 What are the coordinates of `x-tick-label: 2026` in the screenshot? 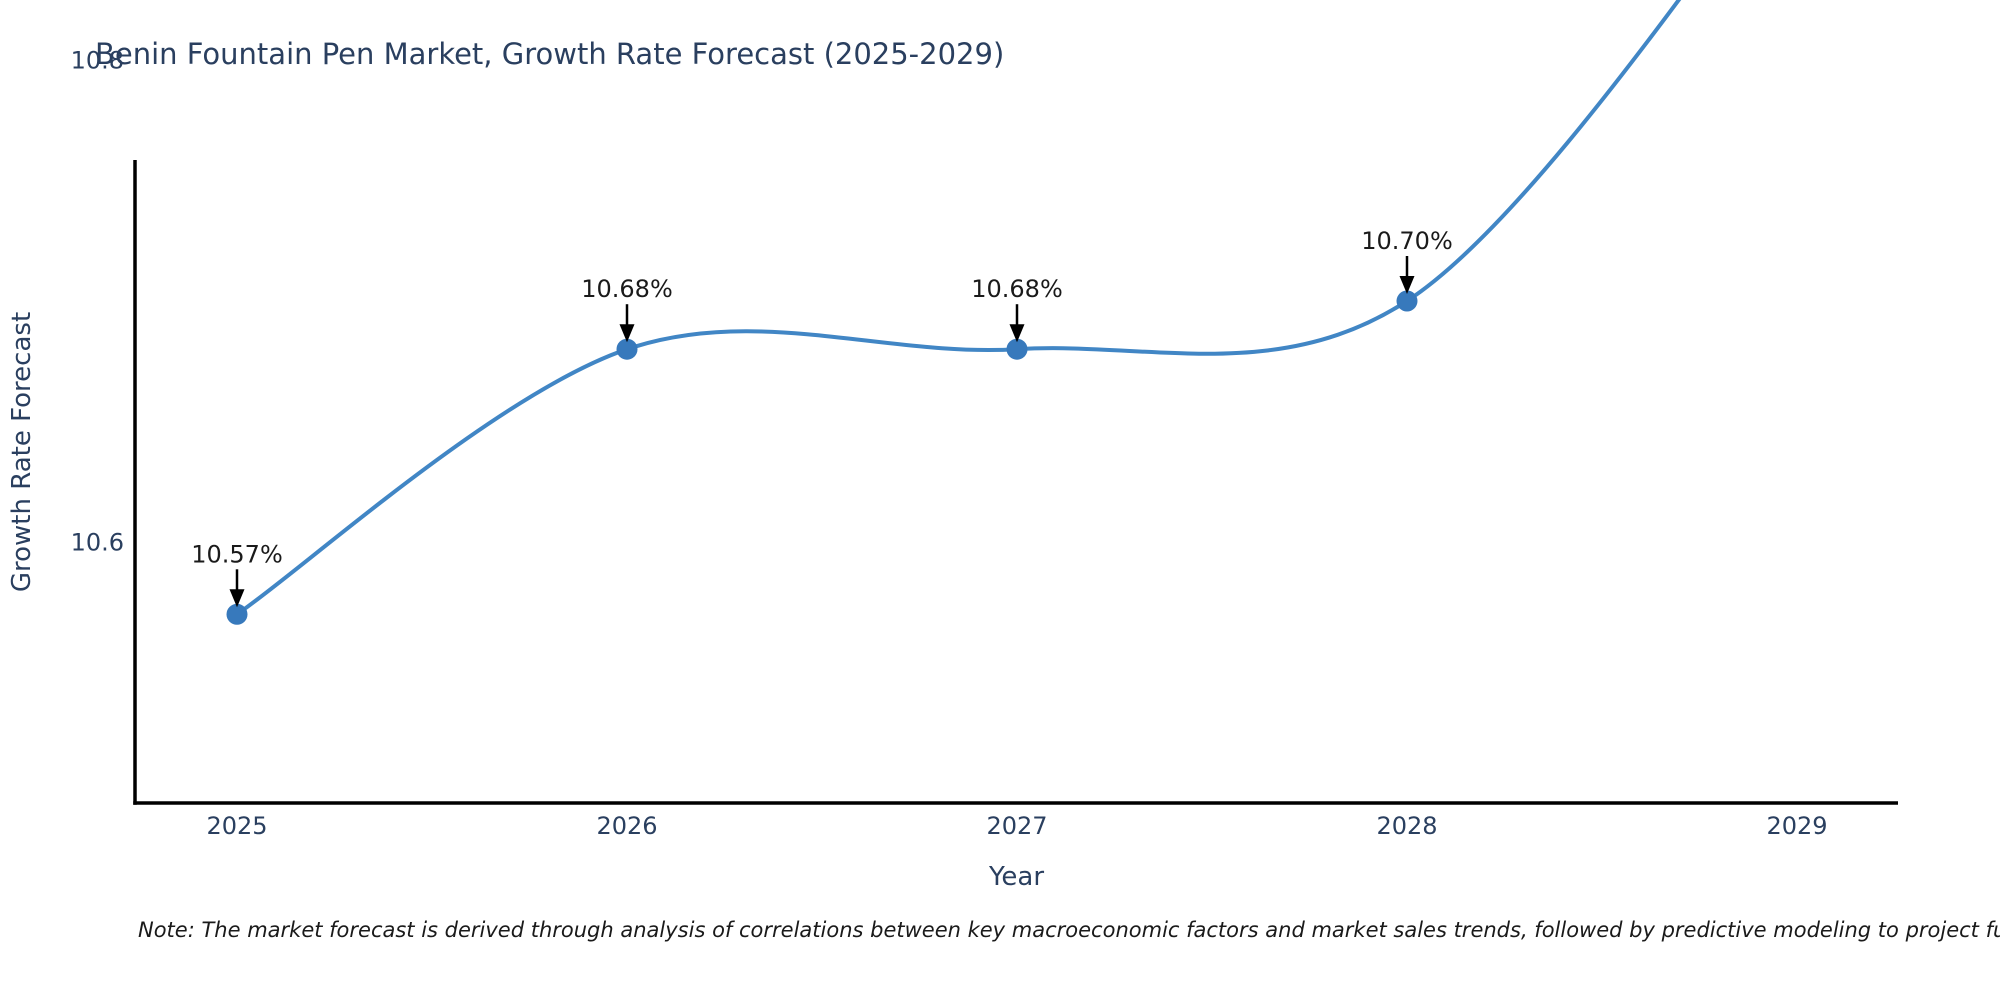 It's located at (626, 826).